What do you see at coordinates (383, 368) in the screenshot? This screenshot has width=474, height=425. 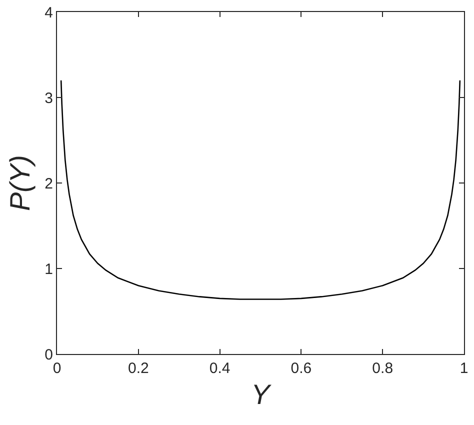 I see `x-tick-label: 0.8` at bounding box center [383, 368].